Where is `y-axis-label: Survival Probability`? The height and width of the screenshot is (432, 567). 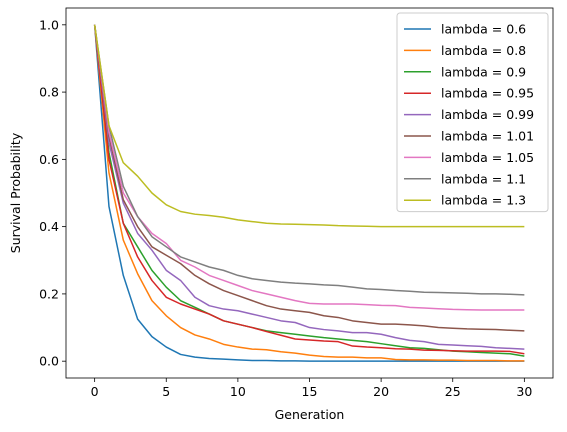 y-axis-label: Survival Probability is located at coordinates (15, 192).